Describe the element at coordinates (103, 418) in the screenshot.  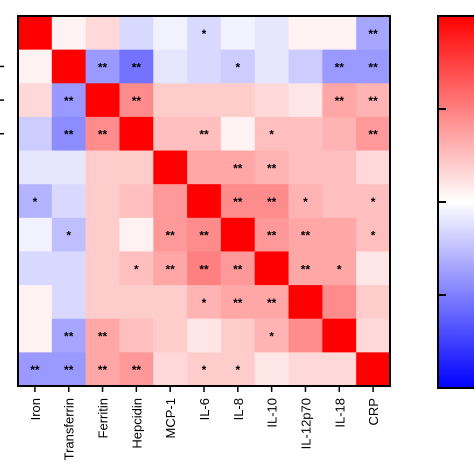
I see `x-axis-label: Ferritin` at that location.